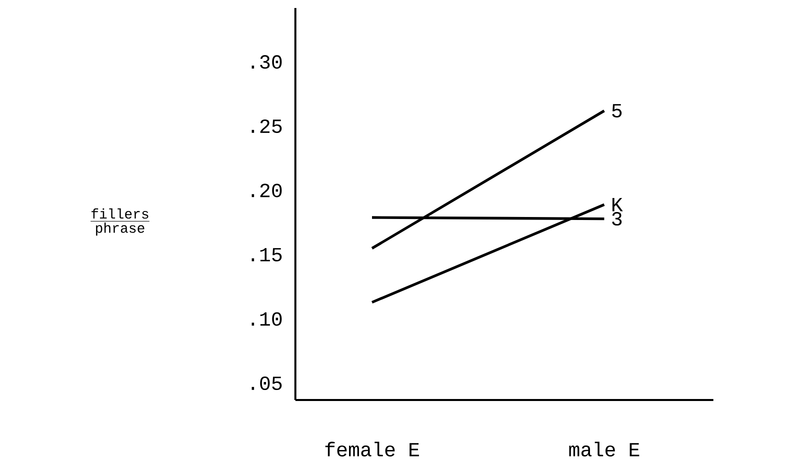  What do you see at coordinates (372, 449) in the screenshot?
I see `x-tick-label: female E` at bounding box center [372, 449].